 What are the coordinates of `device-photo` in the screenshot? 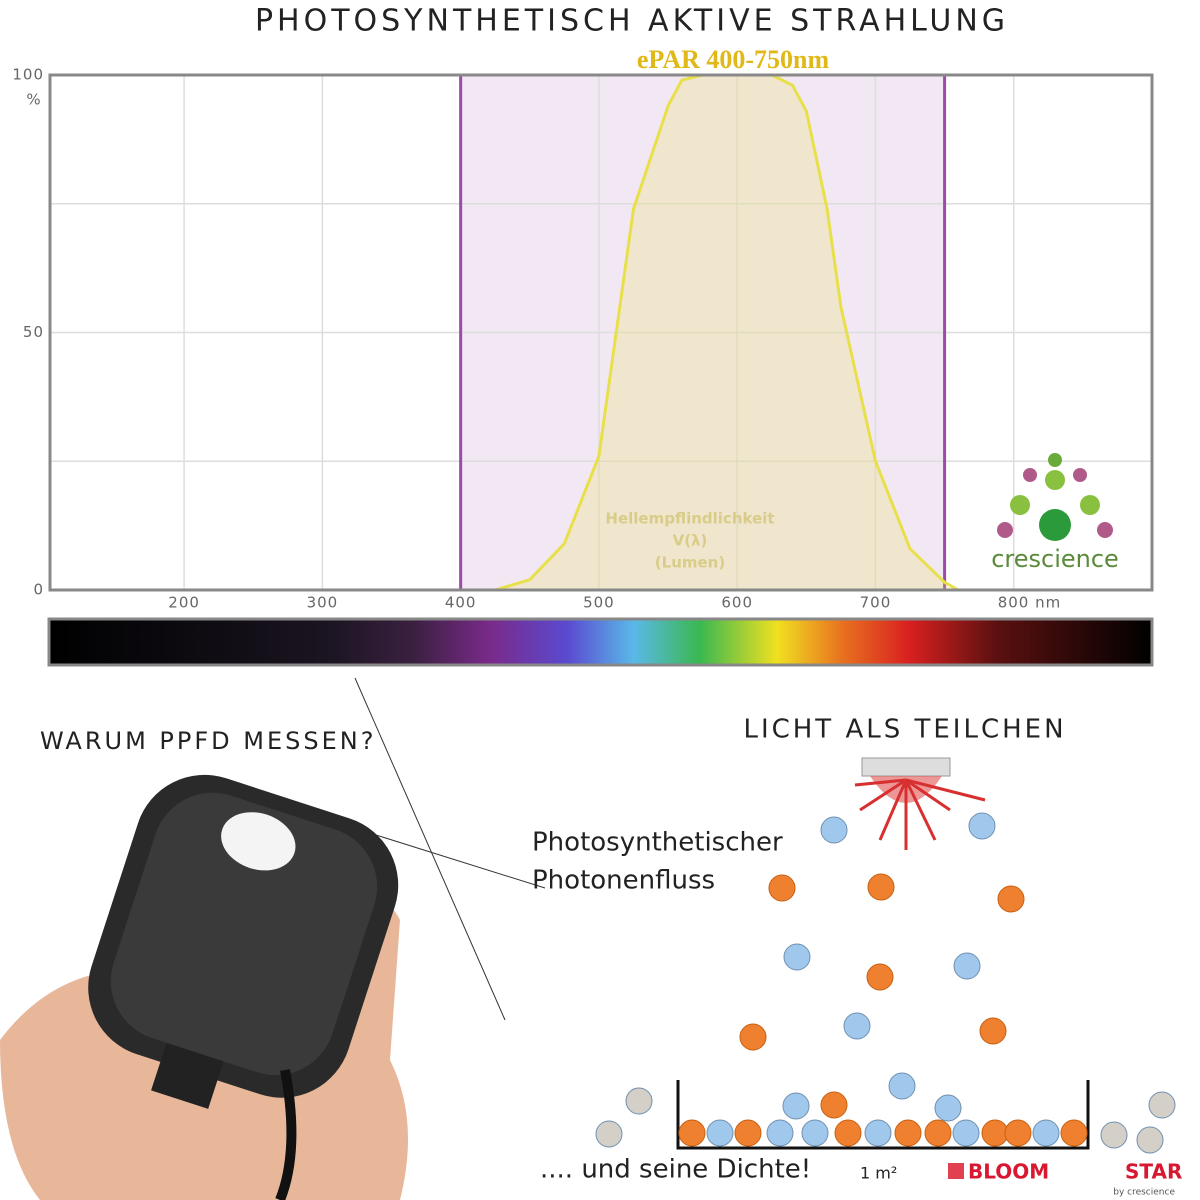 It's located at (204, 987).